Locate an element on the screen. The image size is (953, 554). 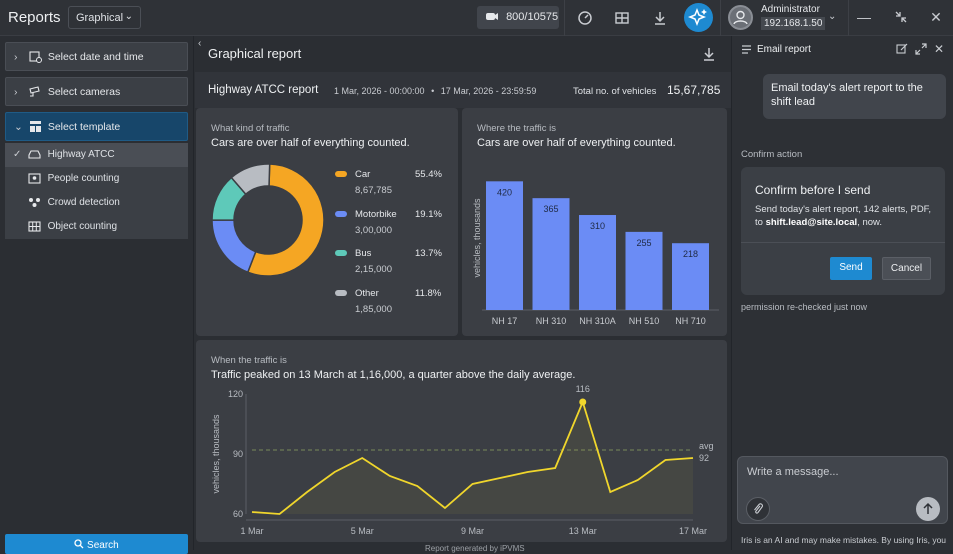
ai-assistant-button is located at coordinates (698, 17).